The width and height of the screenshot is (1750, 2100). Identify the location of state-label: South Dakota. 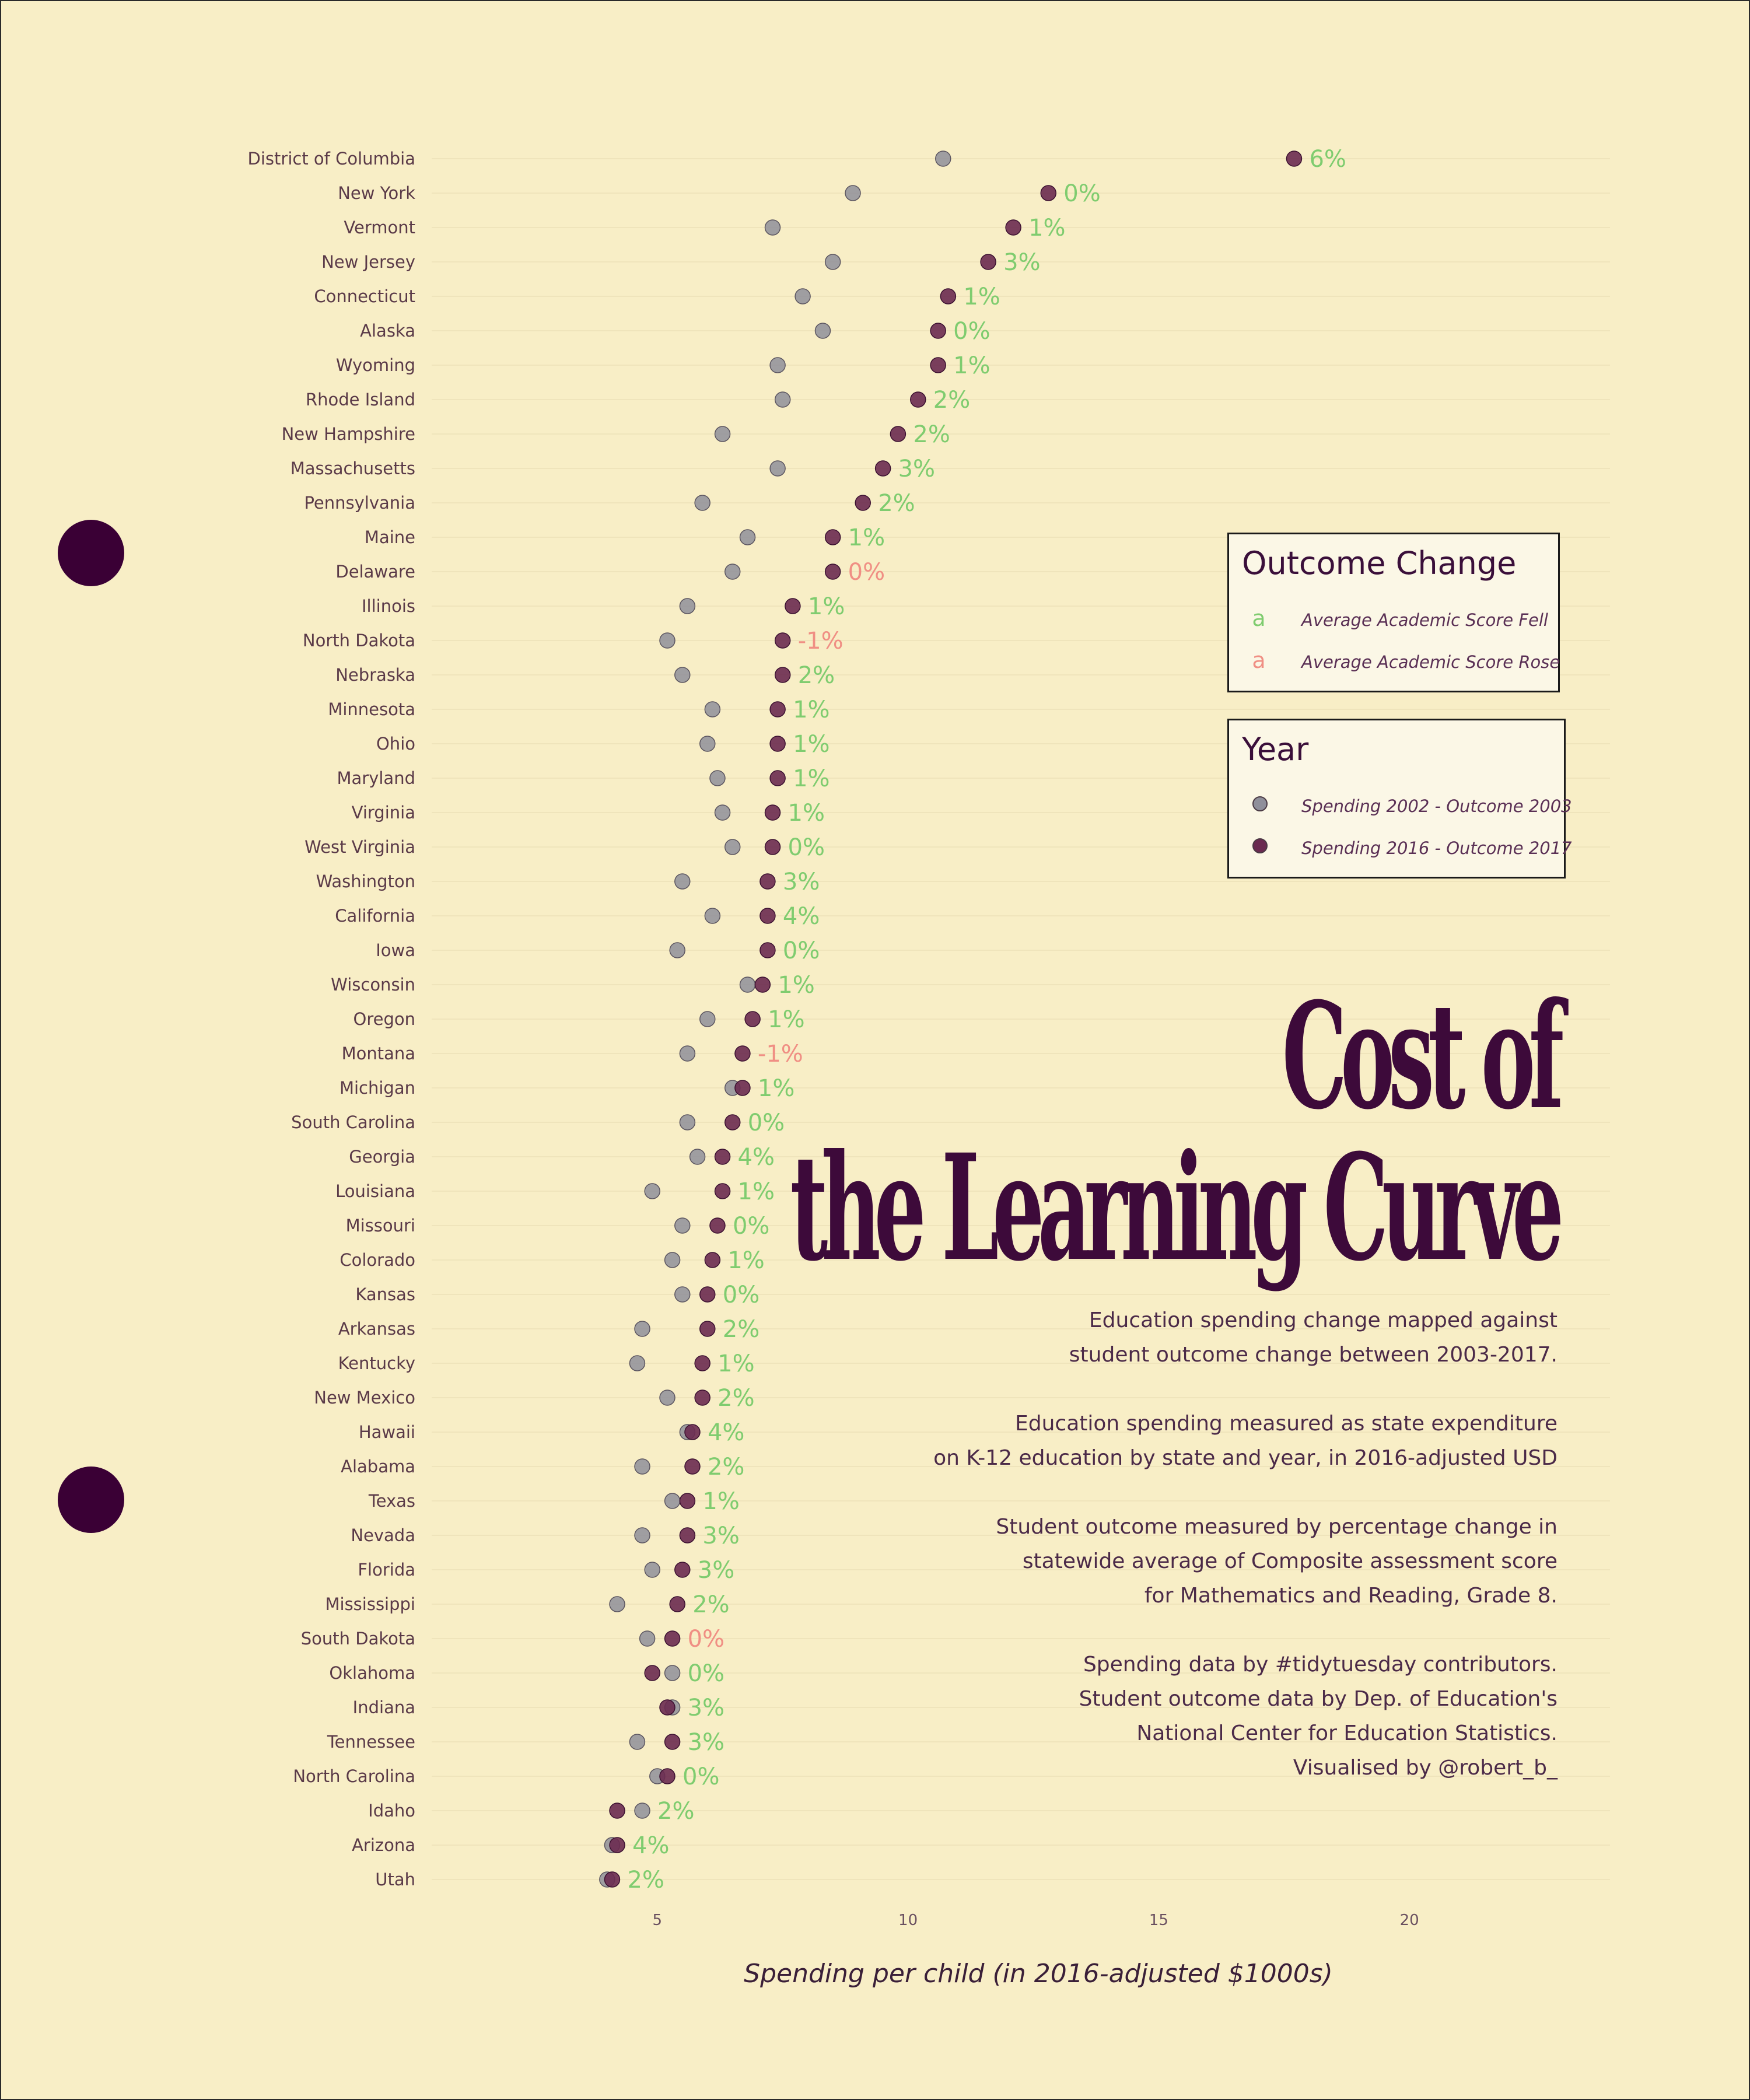
(358, 1638).